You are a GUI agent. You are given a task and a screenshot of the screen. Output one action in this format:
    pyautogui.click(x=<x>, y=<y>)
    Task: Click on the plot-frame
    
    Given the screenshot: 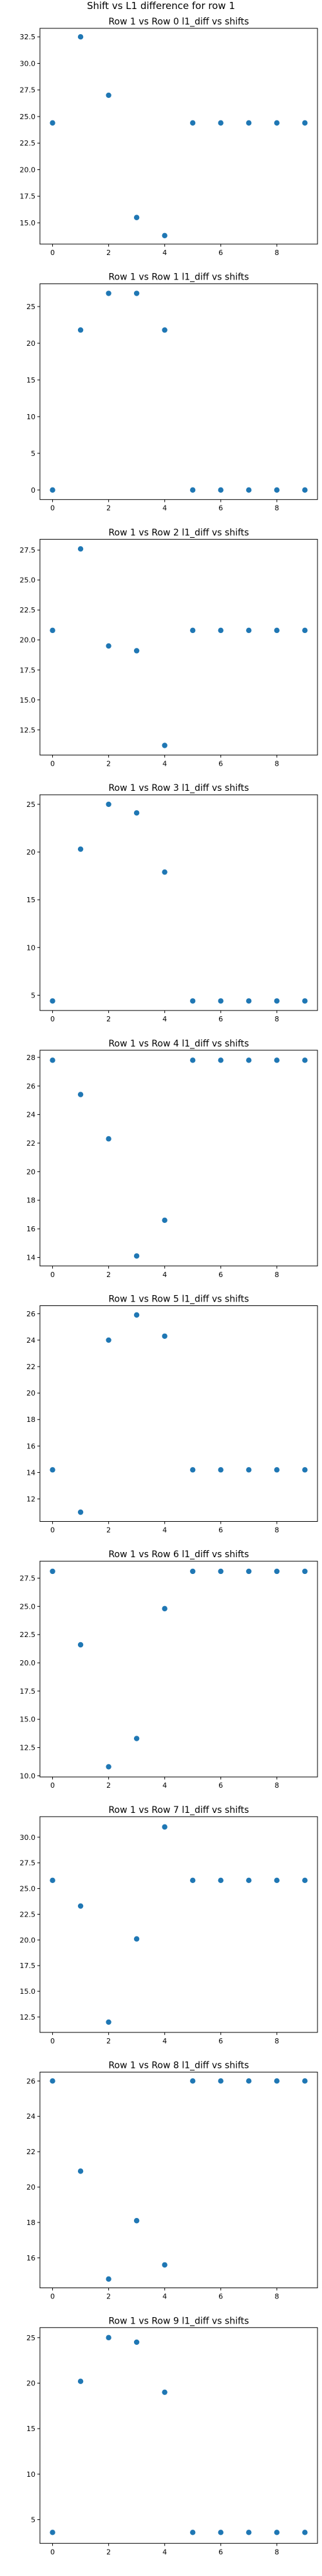 What is the action you would take?
    pyautogui.click(x=178, y=903)
    